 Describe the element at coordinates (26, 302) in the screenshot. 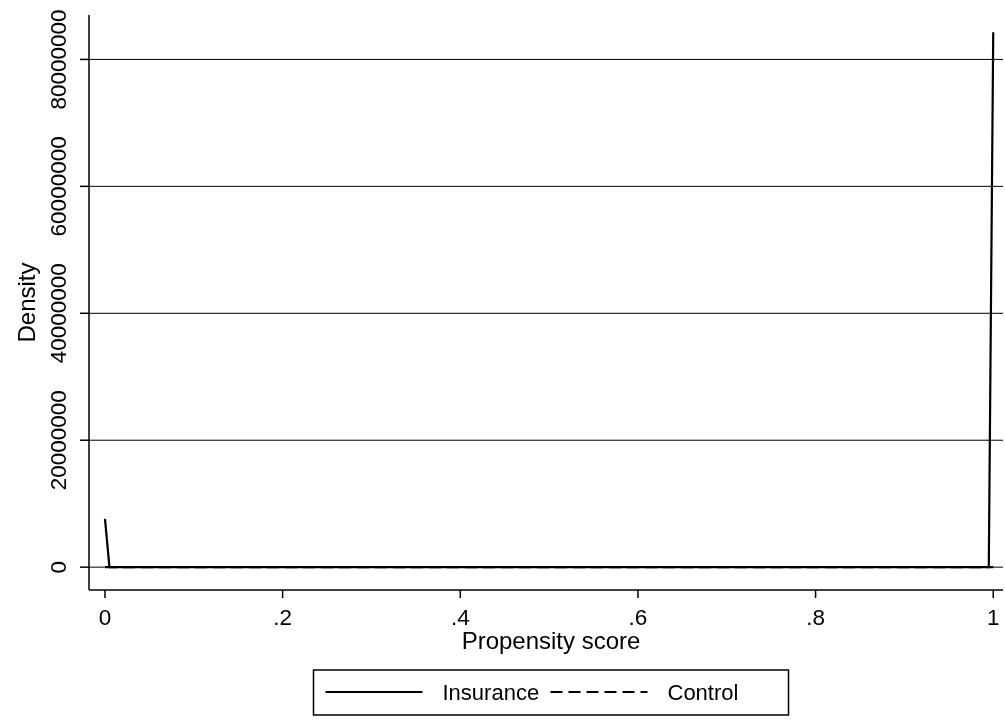

I see `y-axis-title: Density` at that location.